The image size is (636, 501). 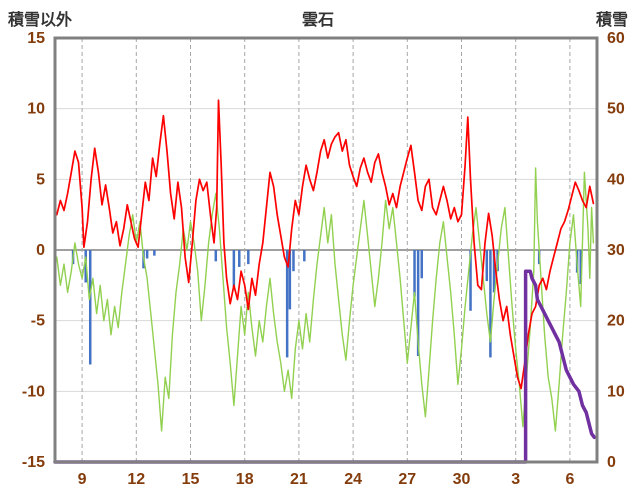 What do you see at coordinates (616, 38) in the screenshot?
I see `right-tick-label: 60` at bounding box center [616, 38].